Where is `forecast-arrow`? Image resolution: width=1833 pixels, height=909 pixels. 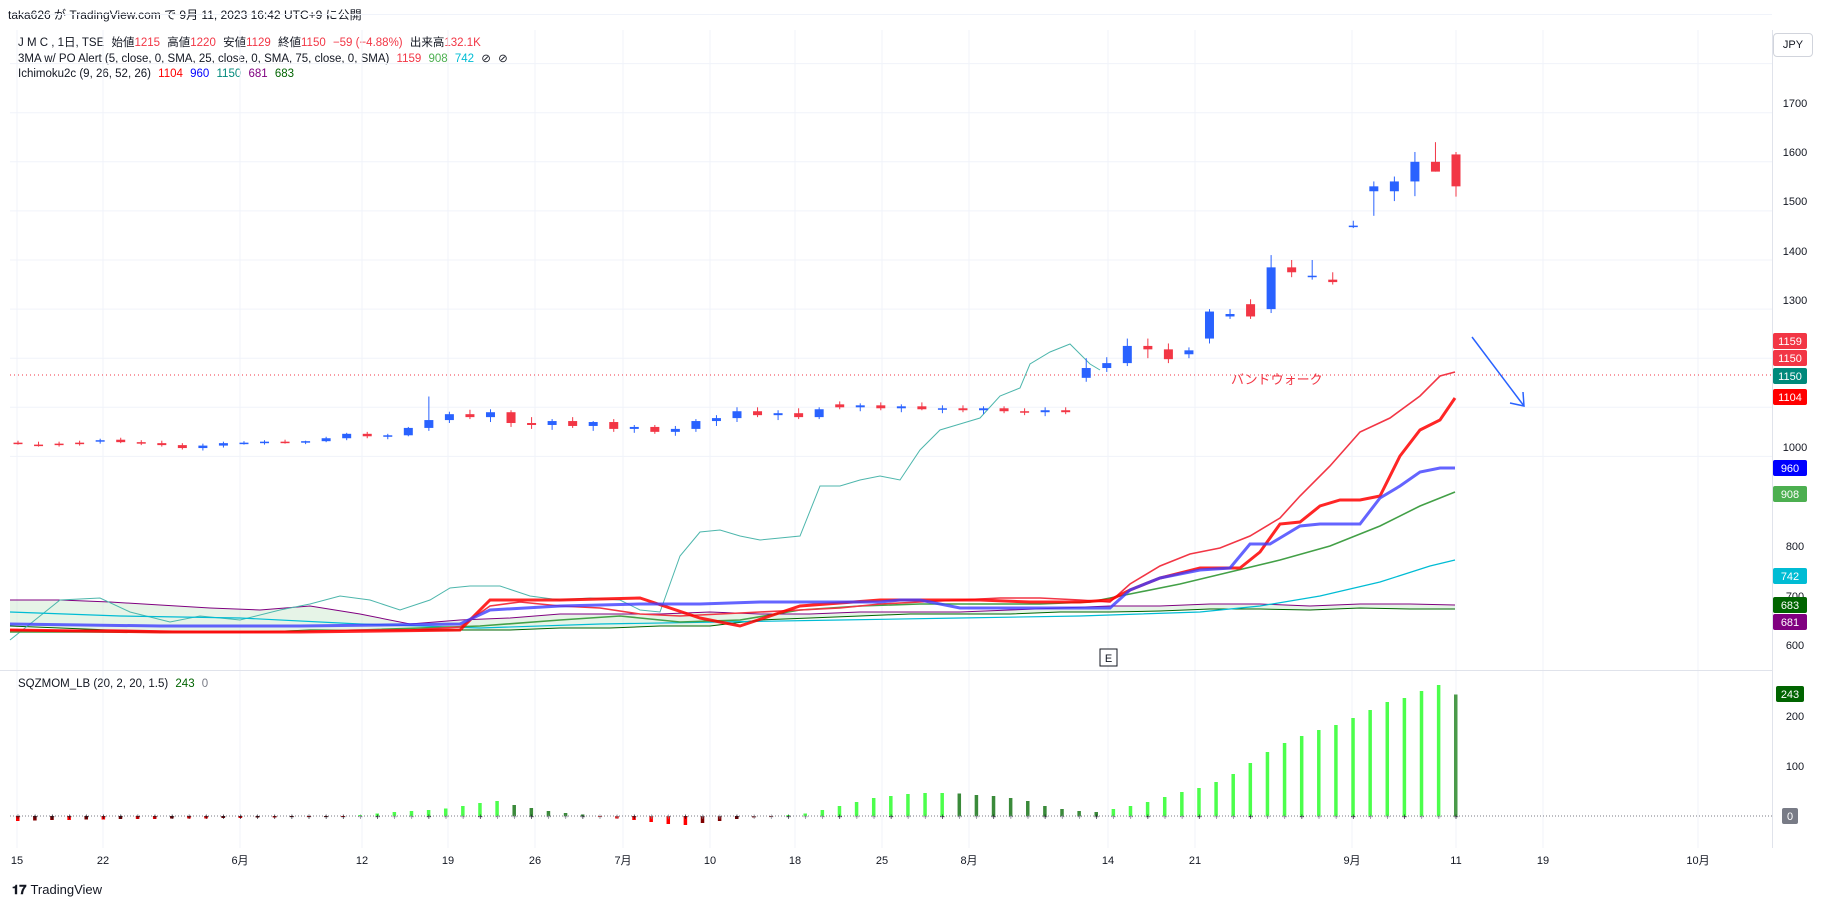
forecast-arrow is located at coordinates (1498, 371).